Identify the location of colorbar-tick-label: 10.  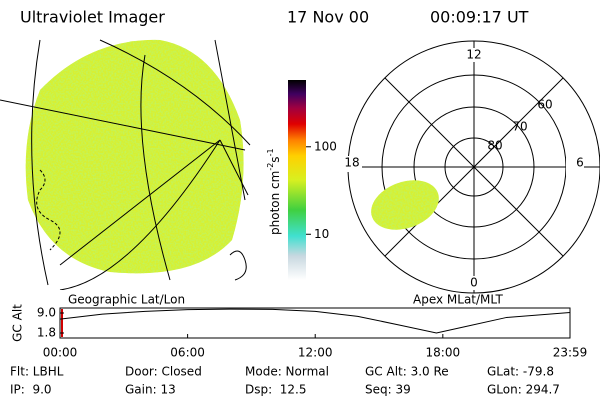
(321, 234).